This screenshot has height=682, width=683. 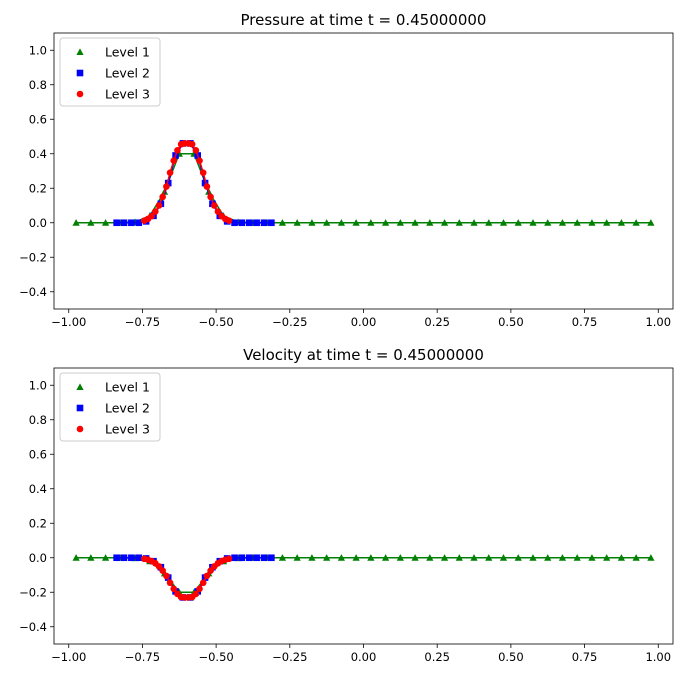 I want to click on pressure-ytick-label: −0.4, so click(x=33, y=292).